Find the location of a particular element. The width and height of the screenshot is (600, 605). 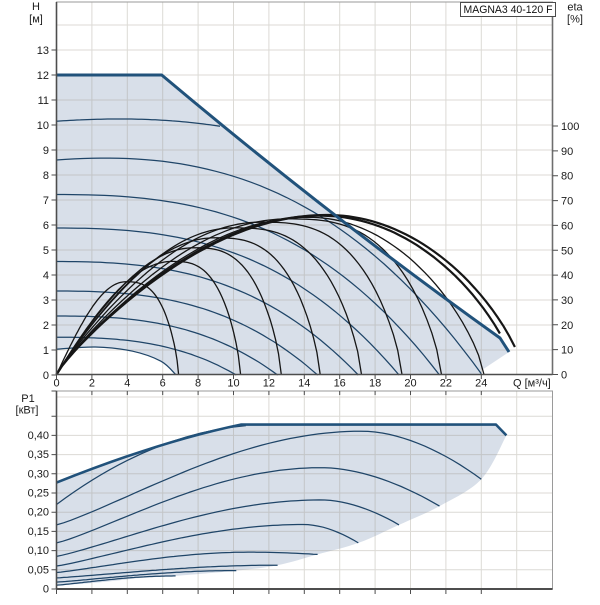

svg-text: eta is located at coordinates (575, 8).